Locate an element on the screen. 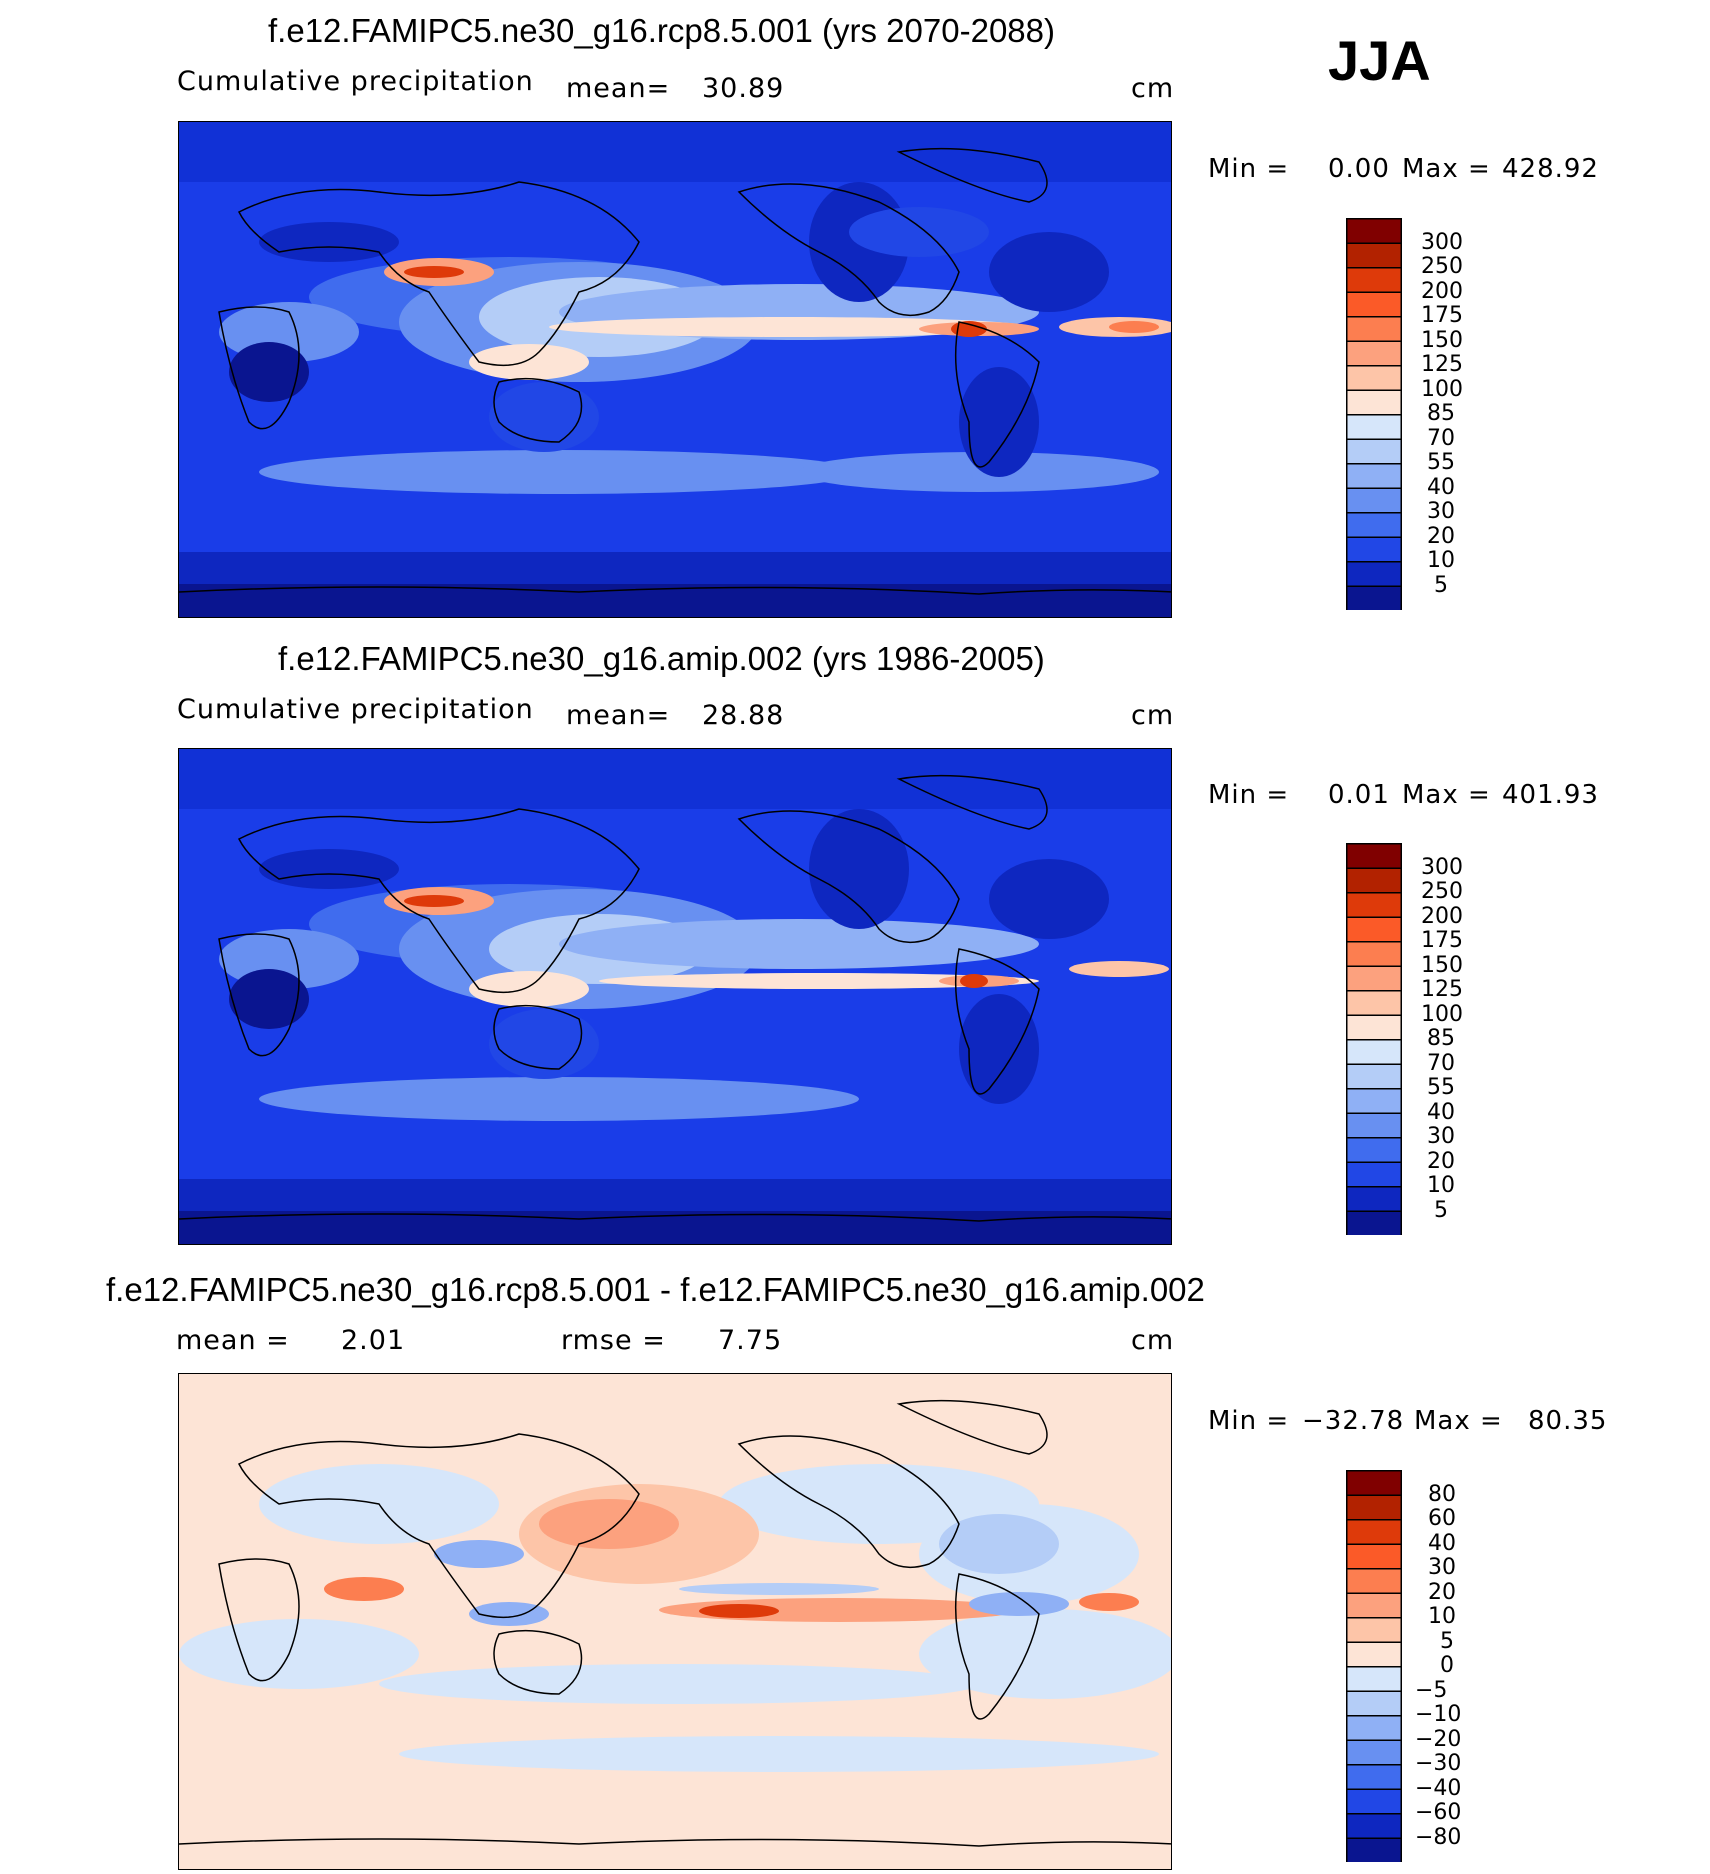 The width and height of the screenshot is (1710, 1874). panel-3-colorbar is located at coordinates (1374, 1666).